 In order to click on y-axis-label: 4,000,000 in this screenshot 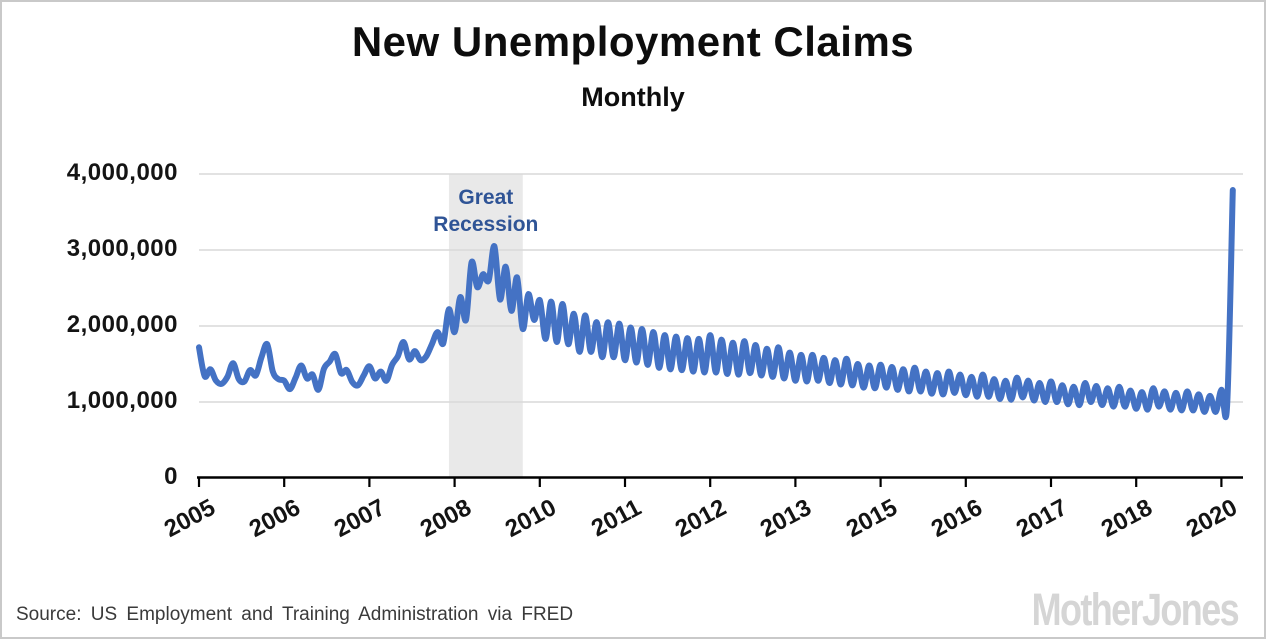, I will do `click(122, 172)`.